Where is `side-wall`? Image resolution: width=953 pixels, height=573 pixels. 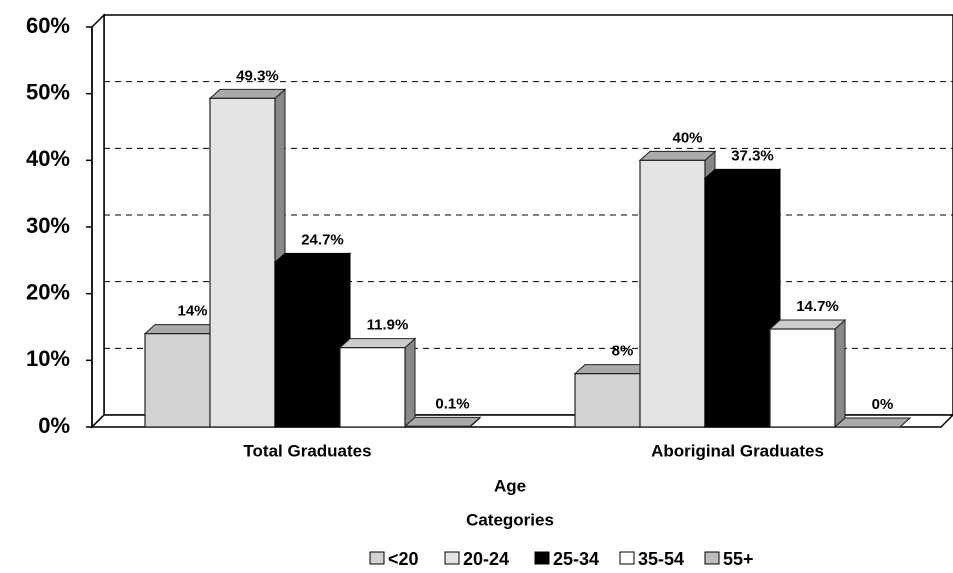 side-wall is located at coordinates (98, 221).